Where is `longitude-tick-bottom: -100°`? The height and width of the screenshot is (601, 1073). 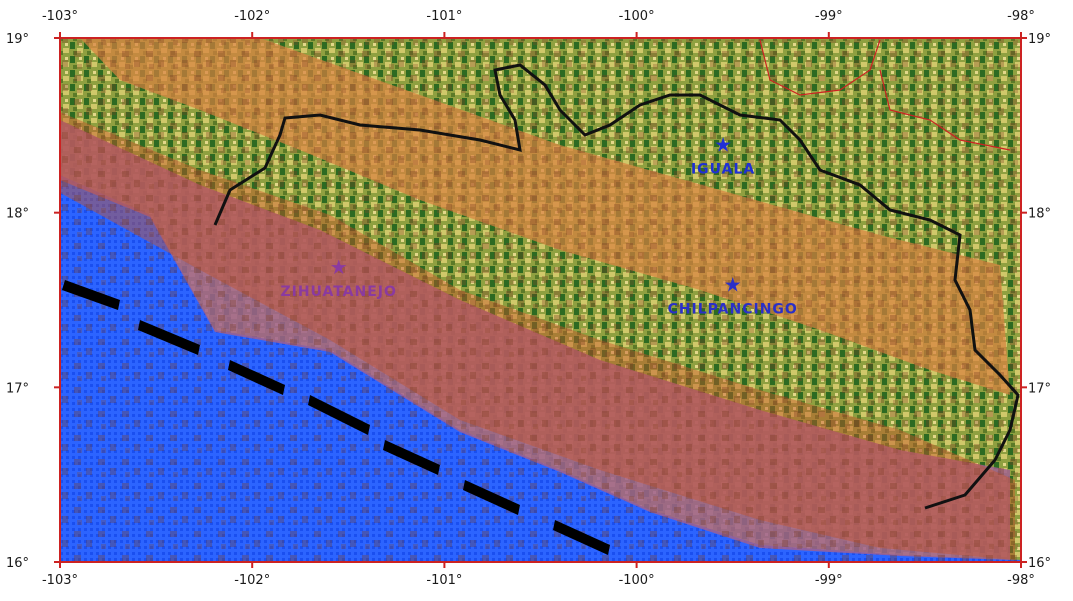 longitude-tick-bottom: -100° is located at coordinates (637, 580).